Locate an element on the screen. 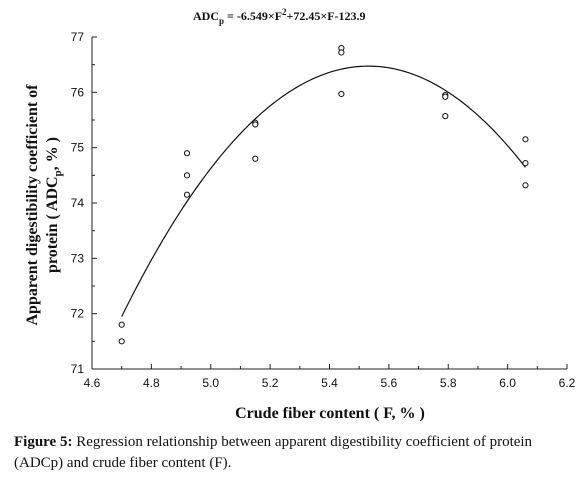 Image resolution: width=585 pixels, height=485 pixels. y-axis-label-line2: protein ( ADCp, % ) is located at coordinates (54, 205).